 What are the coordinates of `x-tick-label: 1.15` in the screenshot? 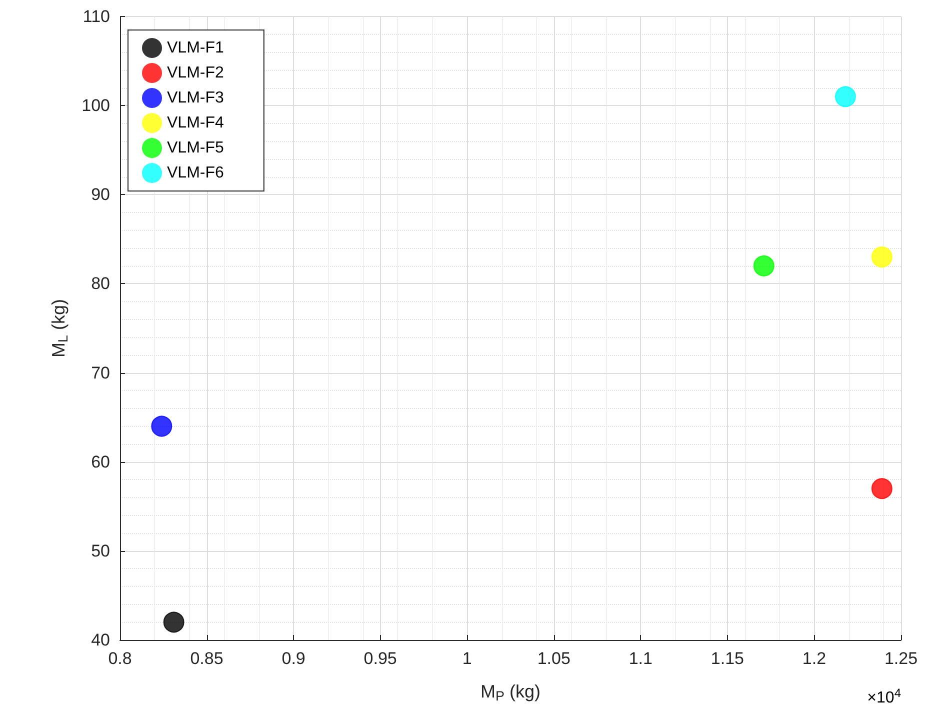 It's located at (727, 658).